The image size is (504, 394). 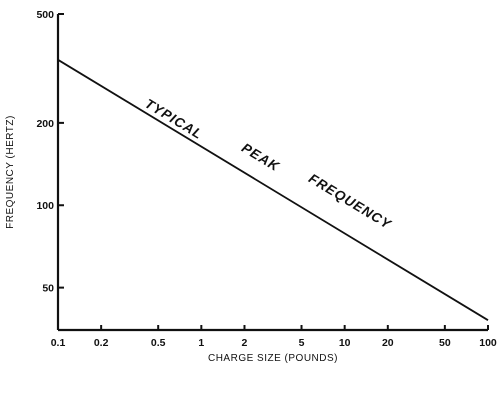 I want to click on annotation-label: TYPICAL, so click(x=173, y=119).